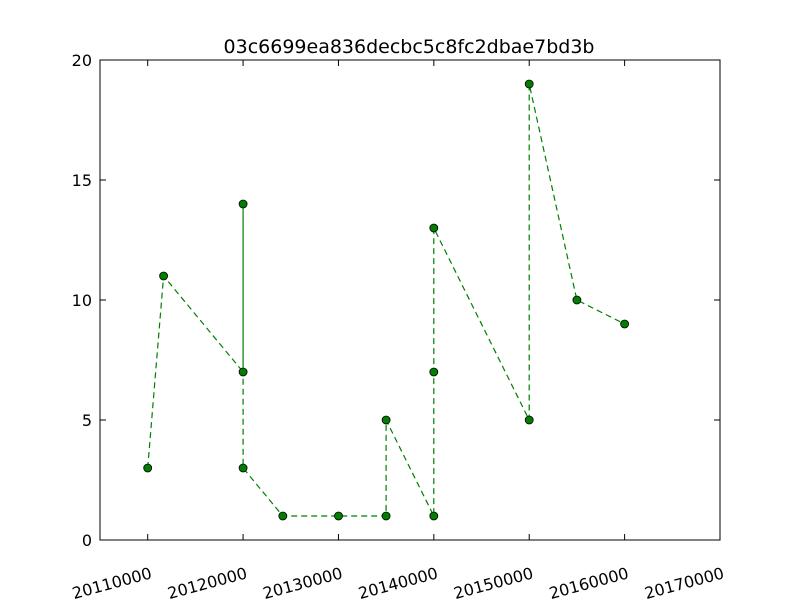 The height and width of the screenshot is (600, 800). I want to click on y-tick-label: 0, so click(87, 540).